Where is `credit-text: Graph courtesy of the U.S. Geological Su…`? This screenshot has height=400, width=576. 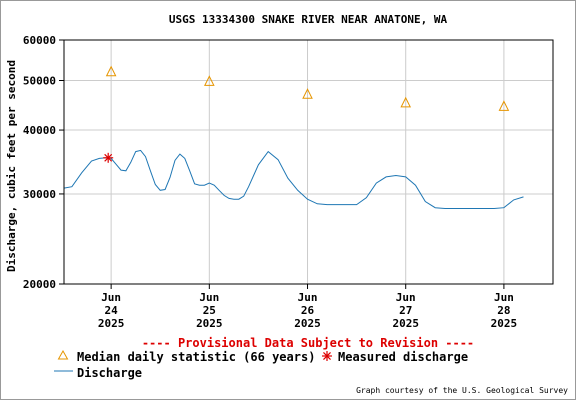 credit-text: Graph courtesy of the U.S. Geological Su… is located at coordinates (462, 390).